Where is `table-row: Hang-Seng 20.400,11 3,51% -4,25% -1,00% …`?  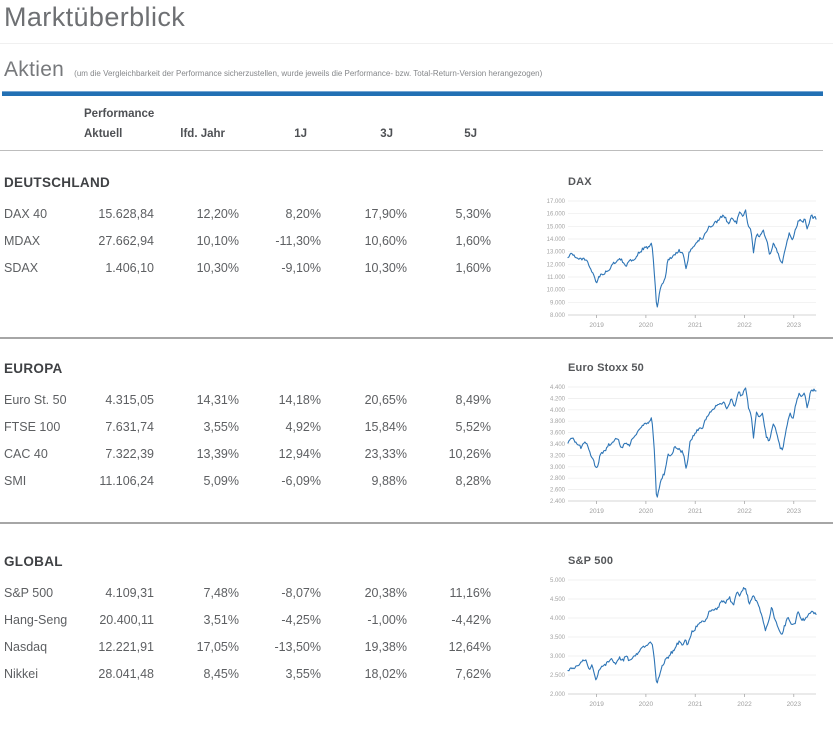 table-row: Hang-Seng 20.400,11 3,51% -4,25% -1,00% … is located at coordinates (250, 619).